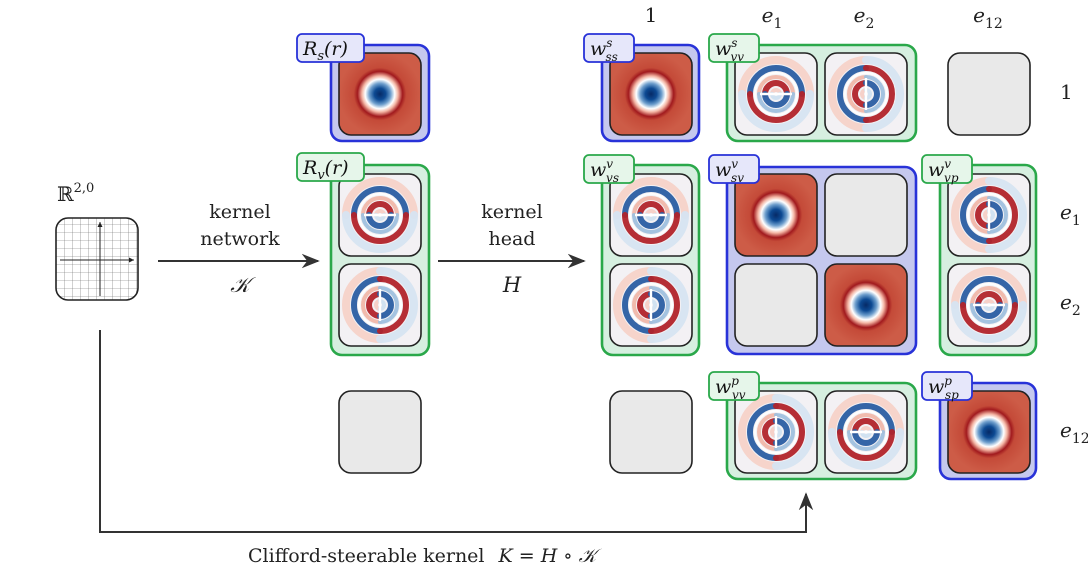 Image resolution: width=1088 pixels, height=573 pixels. What do you see at coordinates (776, 215) in the screenshot?
I see `tile-e1-e1` at bounding box center [776, 215].